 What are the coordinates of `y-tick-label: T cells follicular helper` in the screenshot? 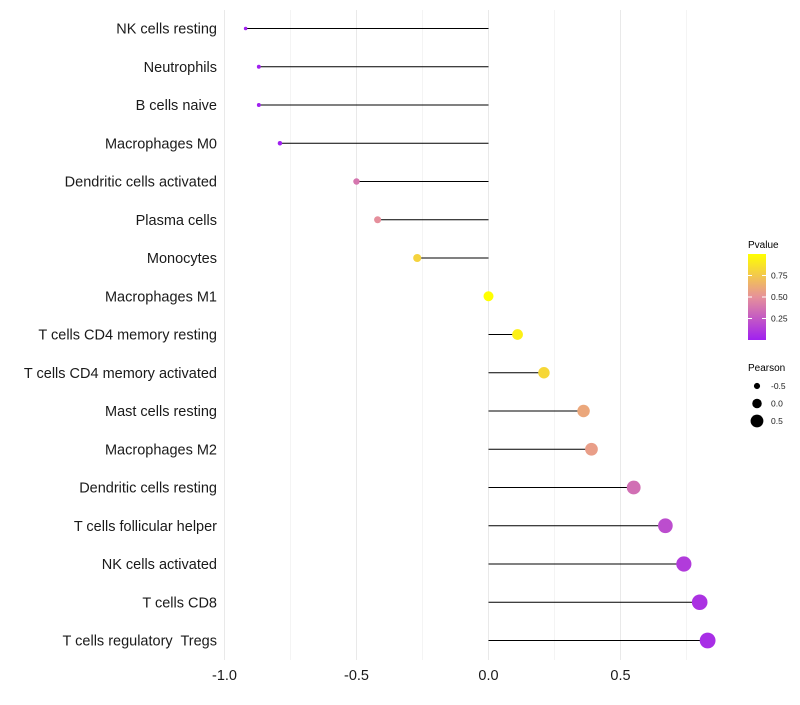 It's located at (145, 527).